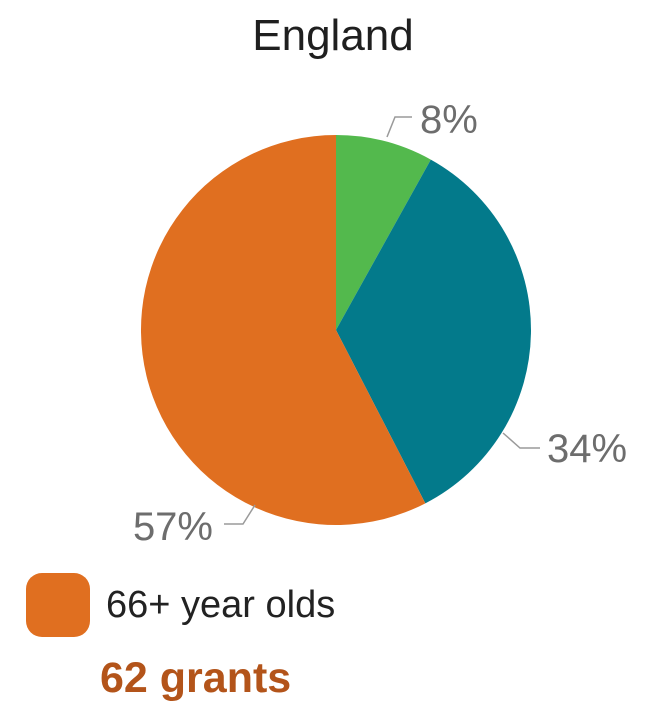 The width and height of the screenshot is (659, 710). What do you see at coordinates (332, 35) in the screenshot?
I see `chart-title: England` at bounding box center [332, 35].